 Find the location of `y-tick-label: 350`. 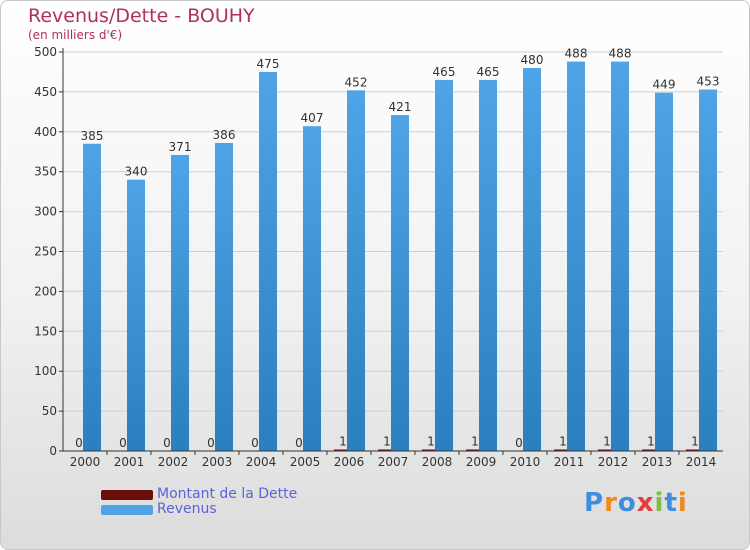

y-tick-label: 350 is located at coordinates (45, 172).